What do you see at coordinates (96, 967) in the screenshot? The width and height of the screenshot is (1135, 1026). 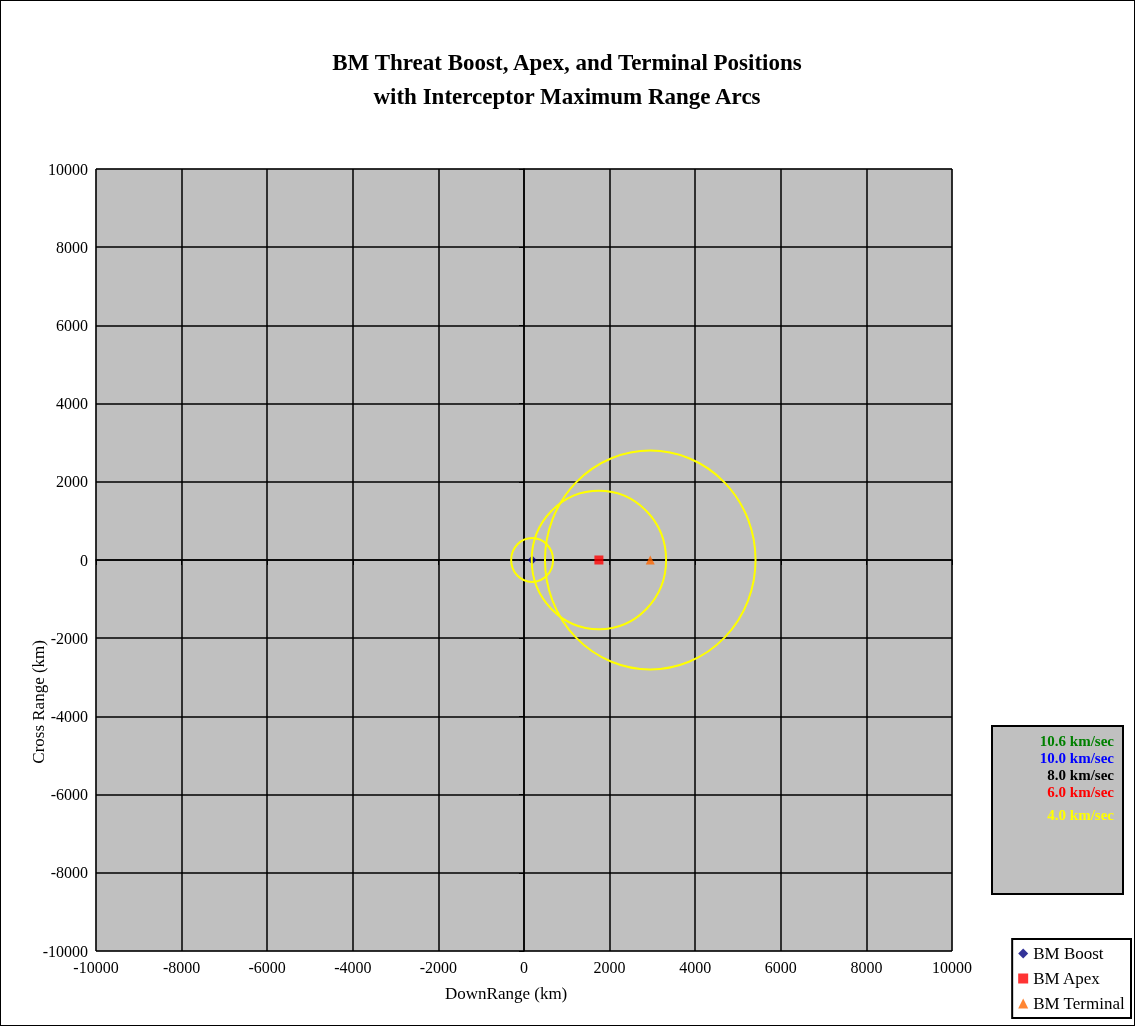 I see `x-tick-label: -10000` at bounding box center [96, 967].